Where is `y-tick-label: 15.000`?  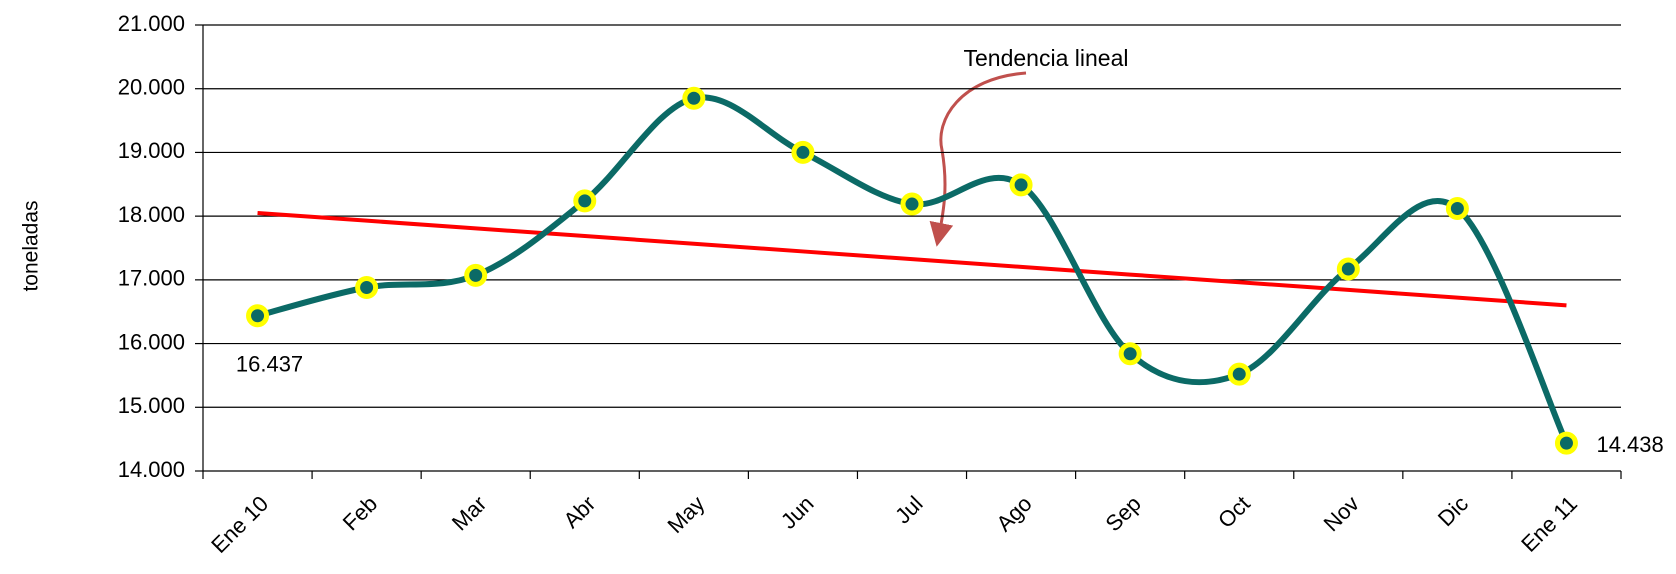 y-tick-label: 15.000 is located at coordinates (151, 405).